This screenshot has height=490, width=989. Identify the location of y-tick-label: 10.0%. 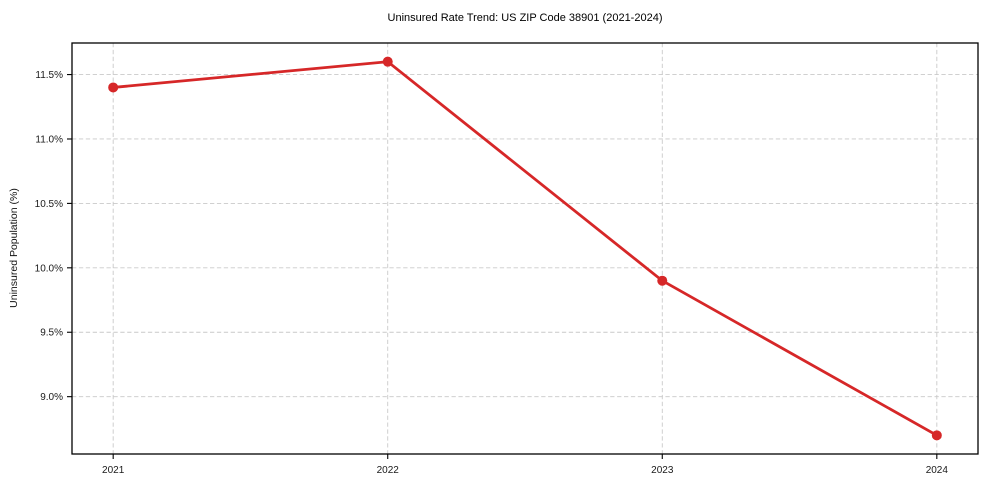
(49, 268).